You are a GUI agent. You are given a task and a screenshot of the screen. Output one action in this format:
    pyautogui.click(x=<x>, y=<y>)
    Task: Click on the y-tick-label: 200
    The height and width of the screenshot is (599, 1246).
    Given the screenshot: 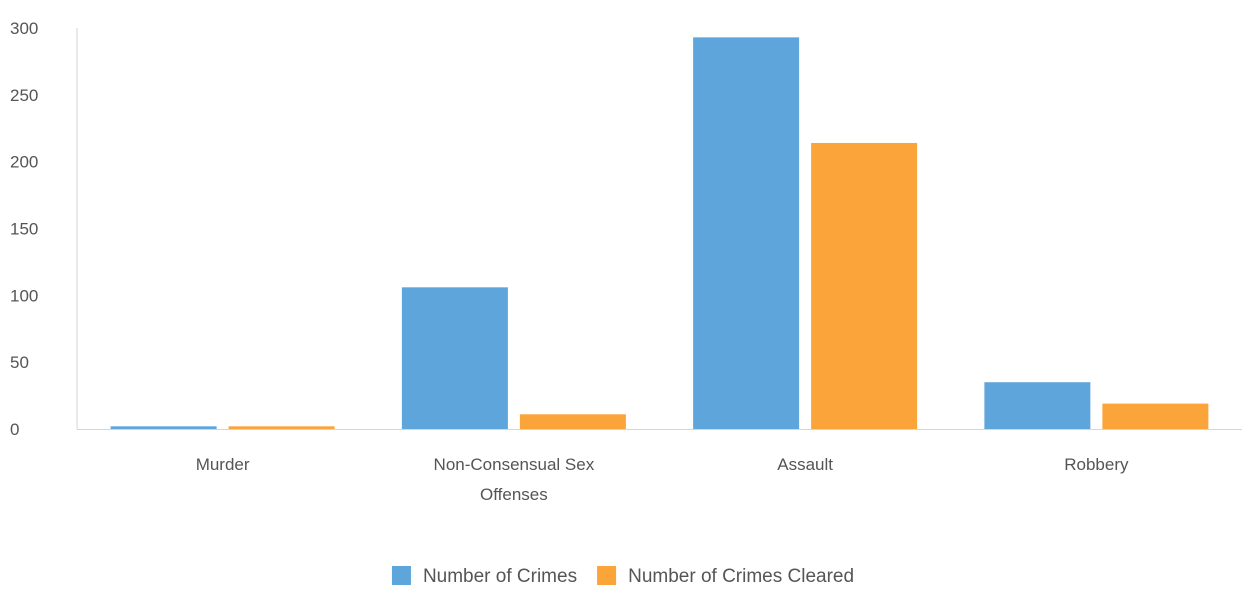 What is the action you would take?
    pyautogui.click(x=24, y=162)
    